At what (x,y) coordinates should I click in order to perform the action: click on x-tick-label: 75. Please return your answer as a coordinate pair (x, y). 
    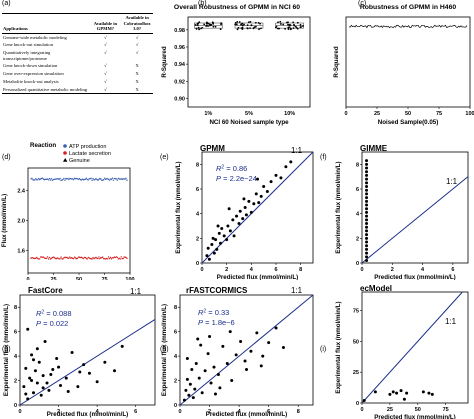
    Looking at the image, I should click on (439, 114).